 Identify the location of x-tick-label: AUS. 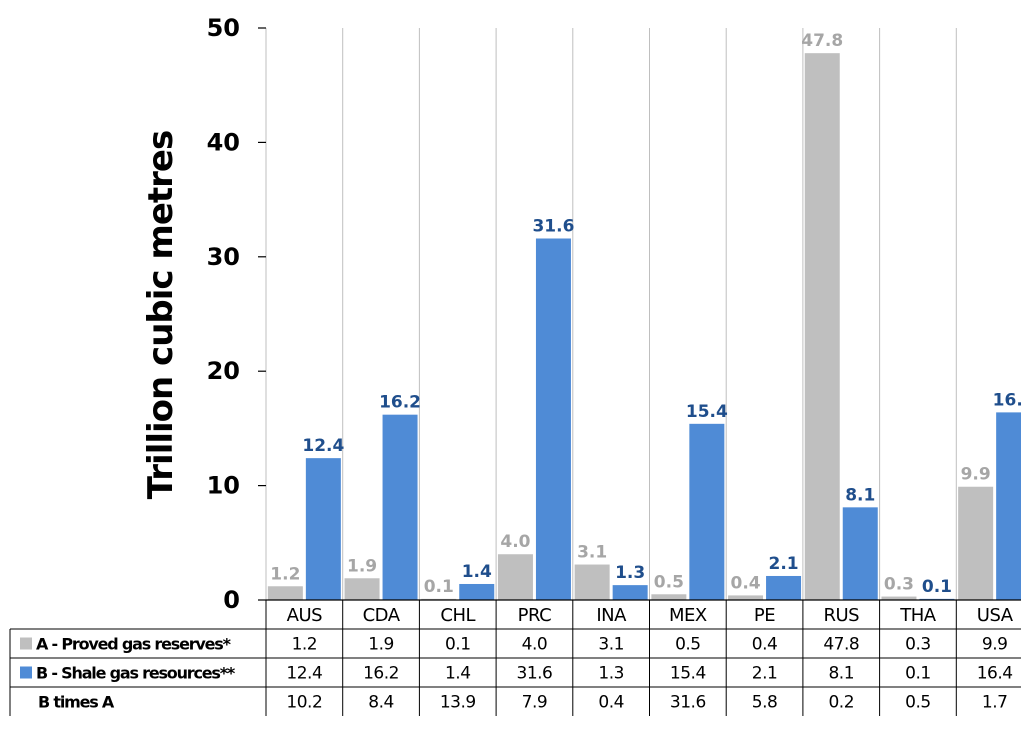
(304, 615).